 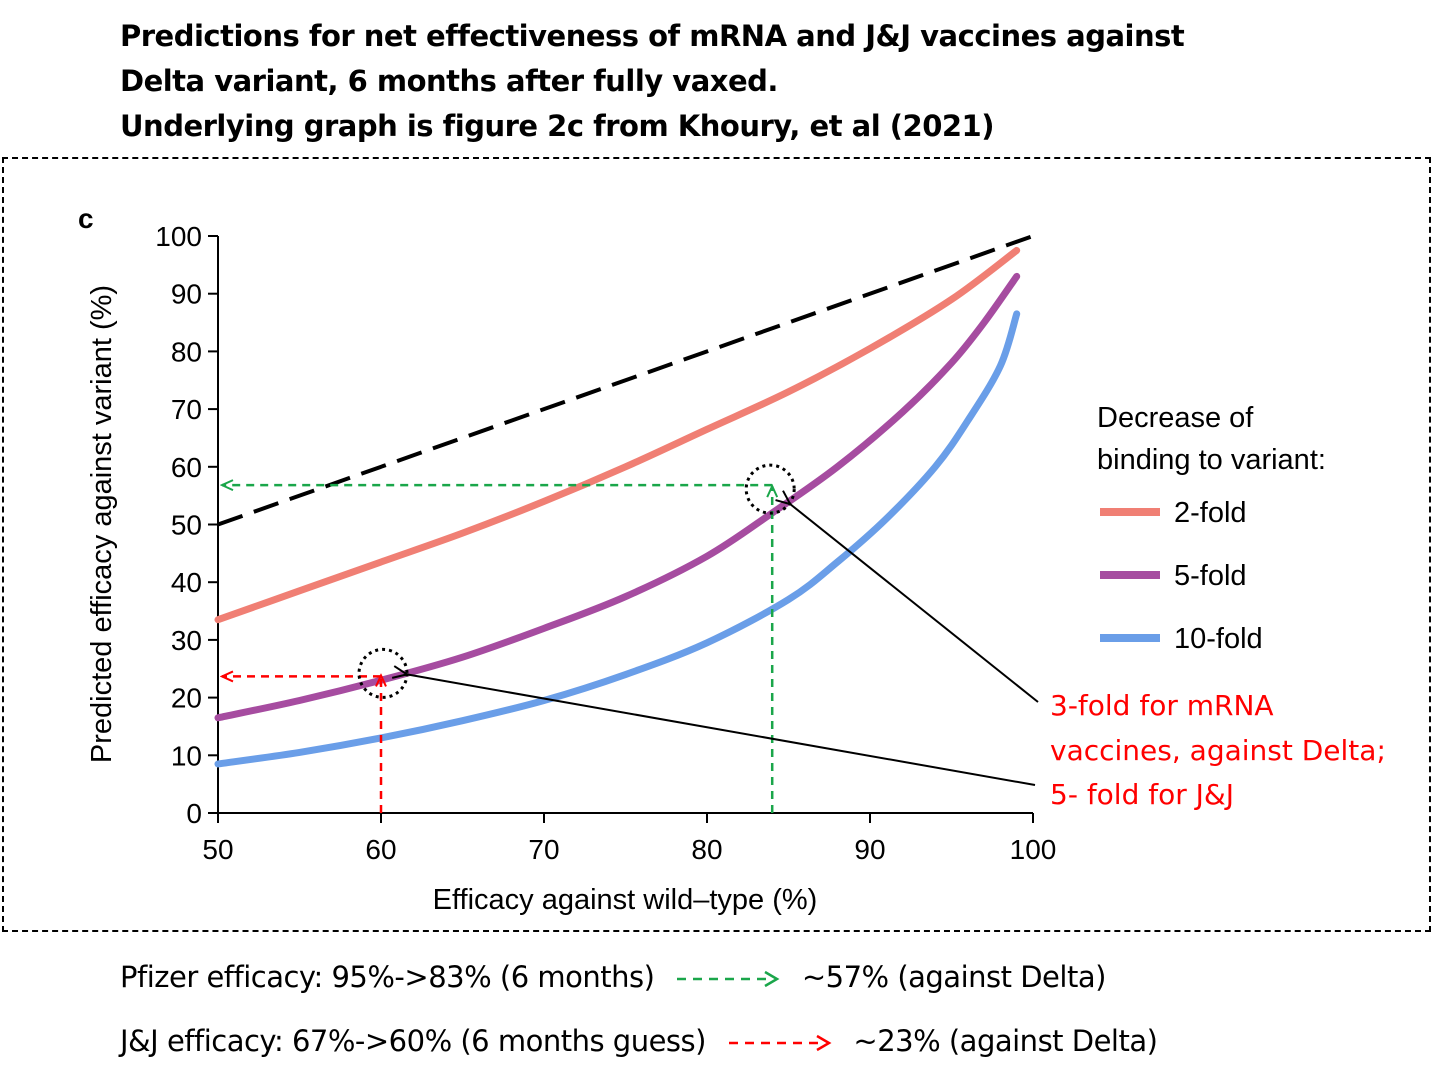 What do you see at coordinates (102, 524) in the screenshot?
I see `y-axis-label: Predicted efficacy against variant (%)` at bounding box center [102, 524].